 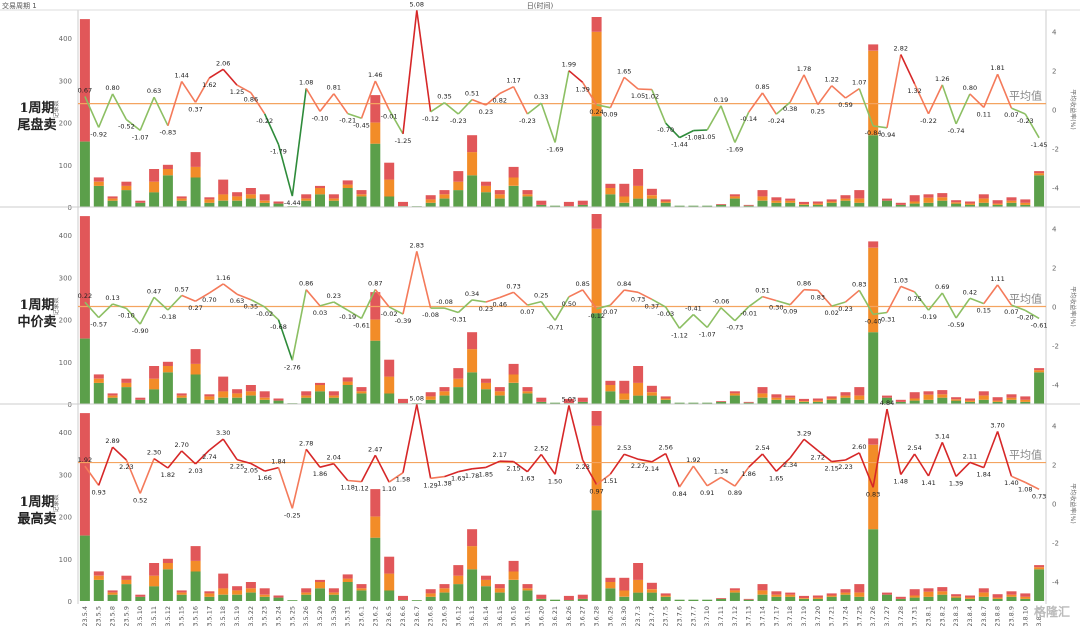 What do you see at coordinates (513, 286) in the screenshot?
I see `data-label: 0.73` at bounding box center [513, 286].